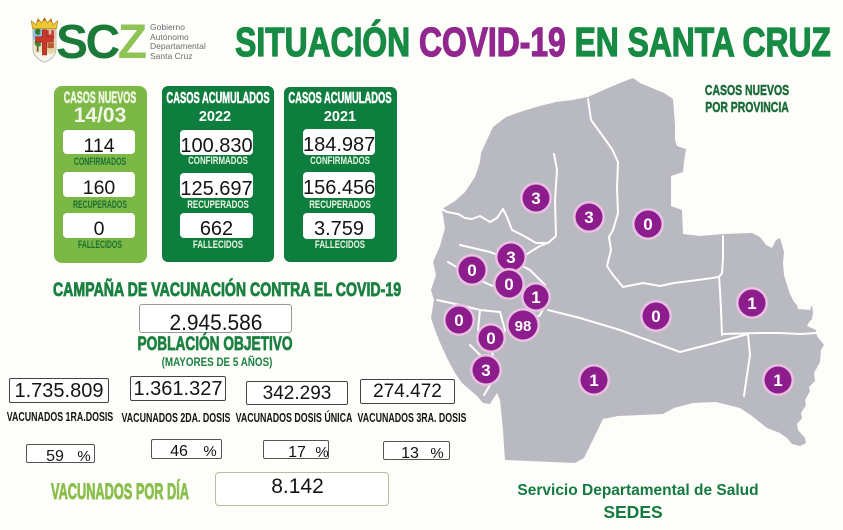  I want to click on svg-text: 98, so click(523, 326).